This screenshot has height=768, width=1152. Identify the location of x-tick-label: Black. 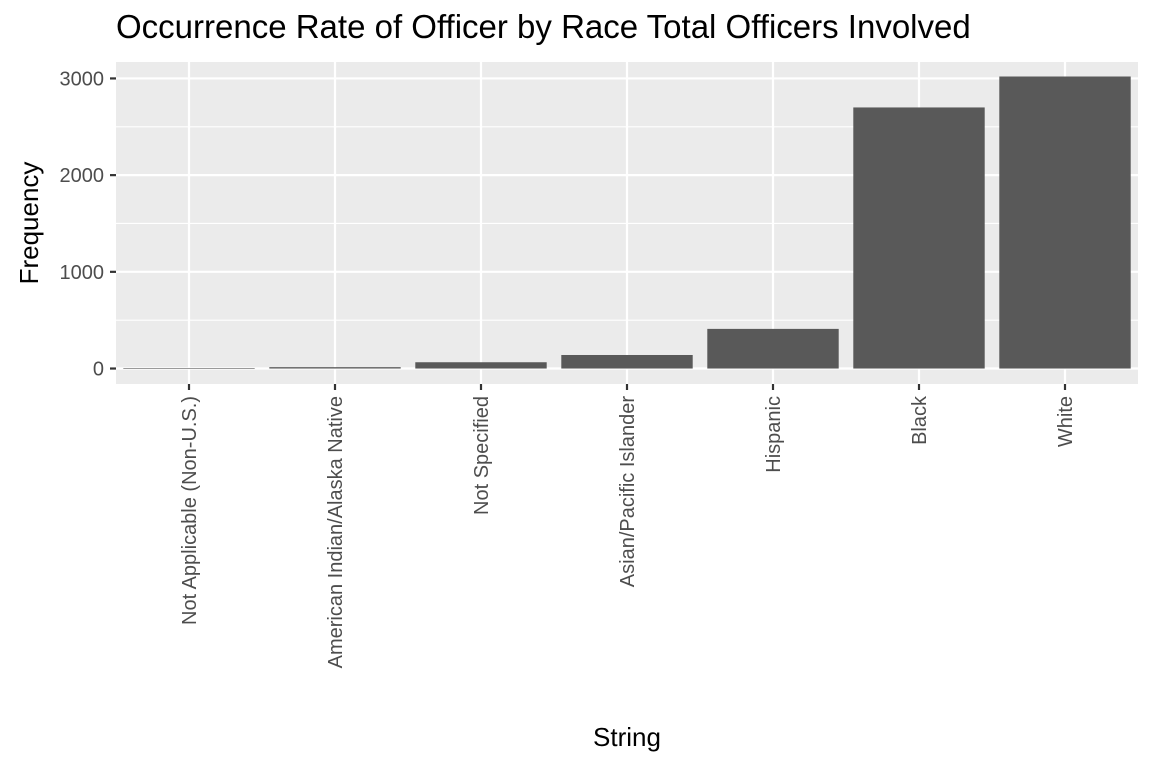
(920, 420).